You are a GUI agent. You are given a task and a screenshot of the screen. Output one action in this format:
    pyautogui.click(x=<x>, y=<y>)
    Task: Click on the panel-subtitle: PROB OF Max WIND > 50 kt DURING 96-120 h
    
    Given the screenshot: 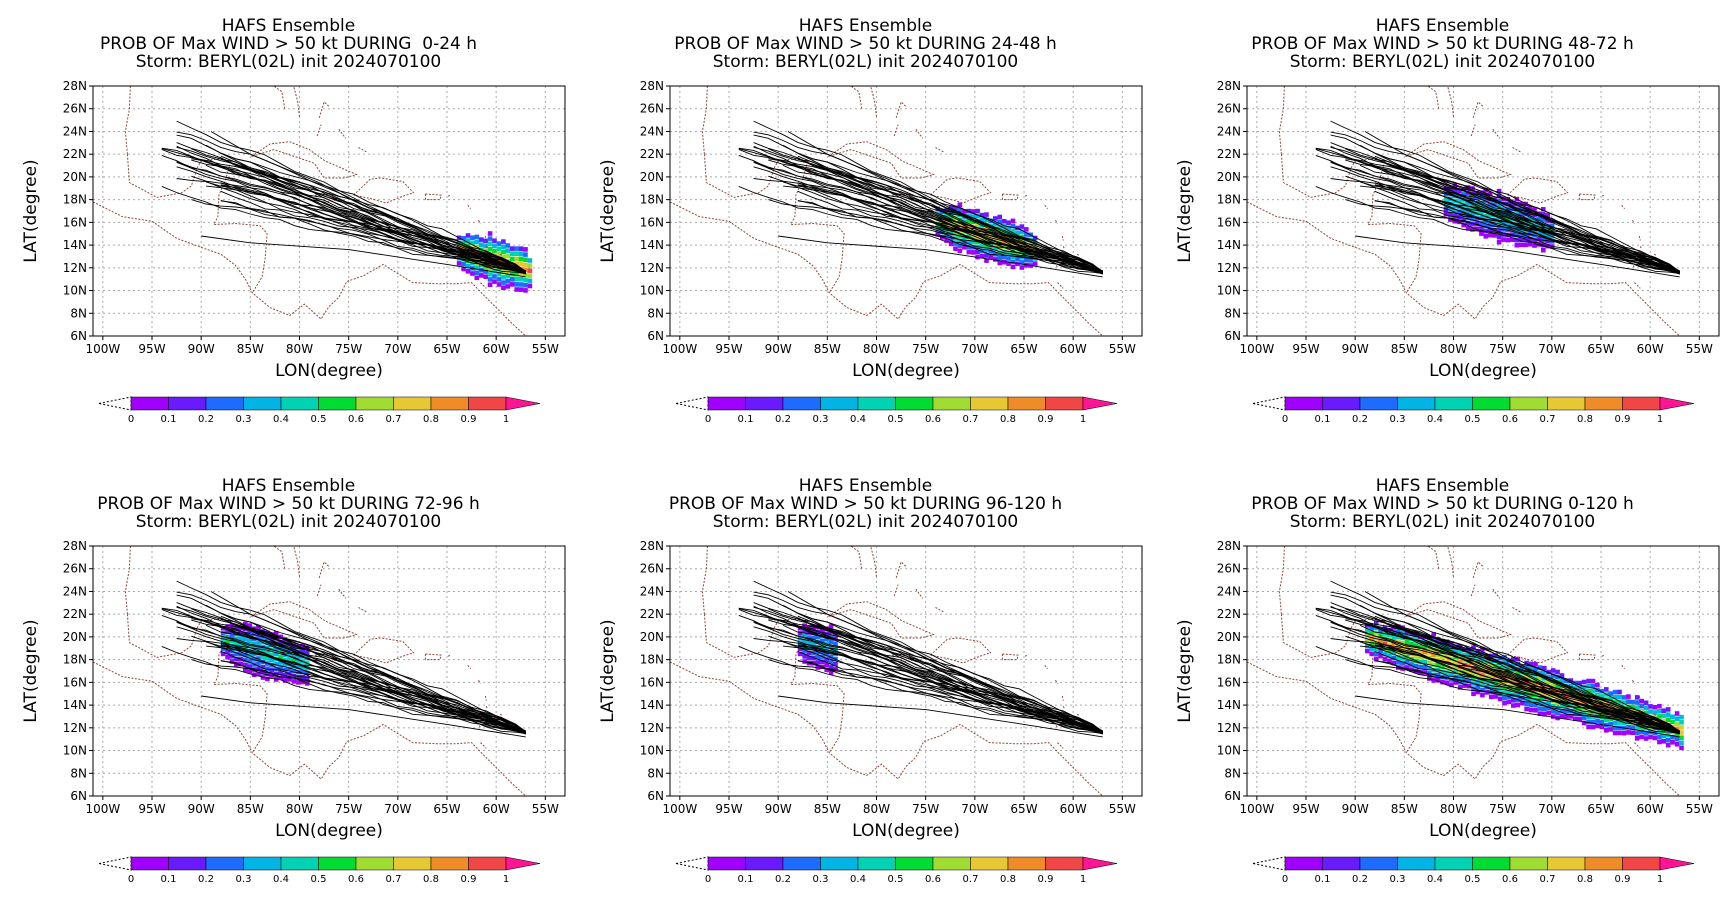 What is the action you would take?
    pyautogui.click(x=865, y=504)
    